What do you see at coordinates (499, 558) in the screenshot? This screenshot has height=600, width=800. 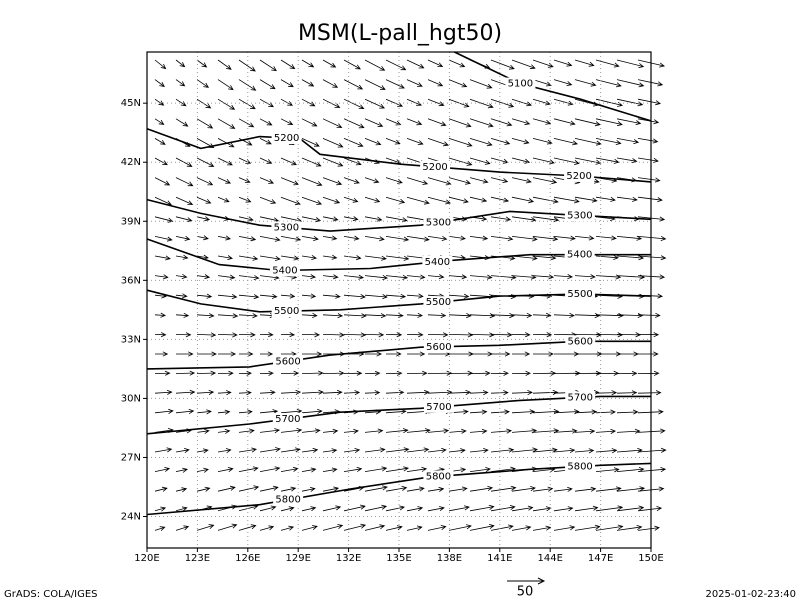 I see `x-tick-label: 141E` at bounding box center [499, 558].